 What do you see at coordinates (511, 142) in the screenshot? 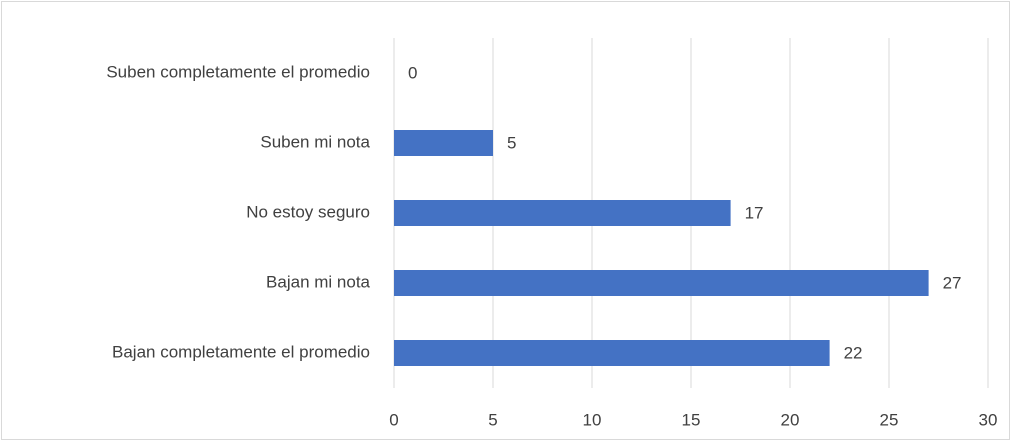
I see `data-label: 5` at bounding box center [511, 142].